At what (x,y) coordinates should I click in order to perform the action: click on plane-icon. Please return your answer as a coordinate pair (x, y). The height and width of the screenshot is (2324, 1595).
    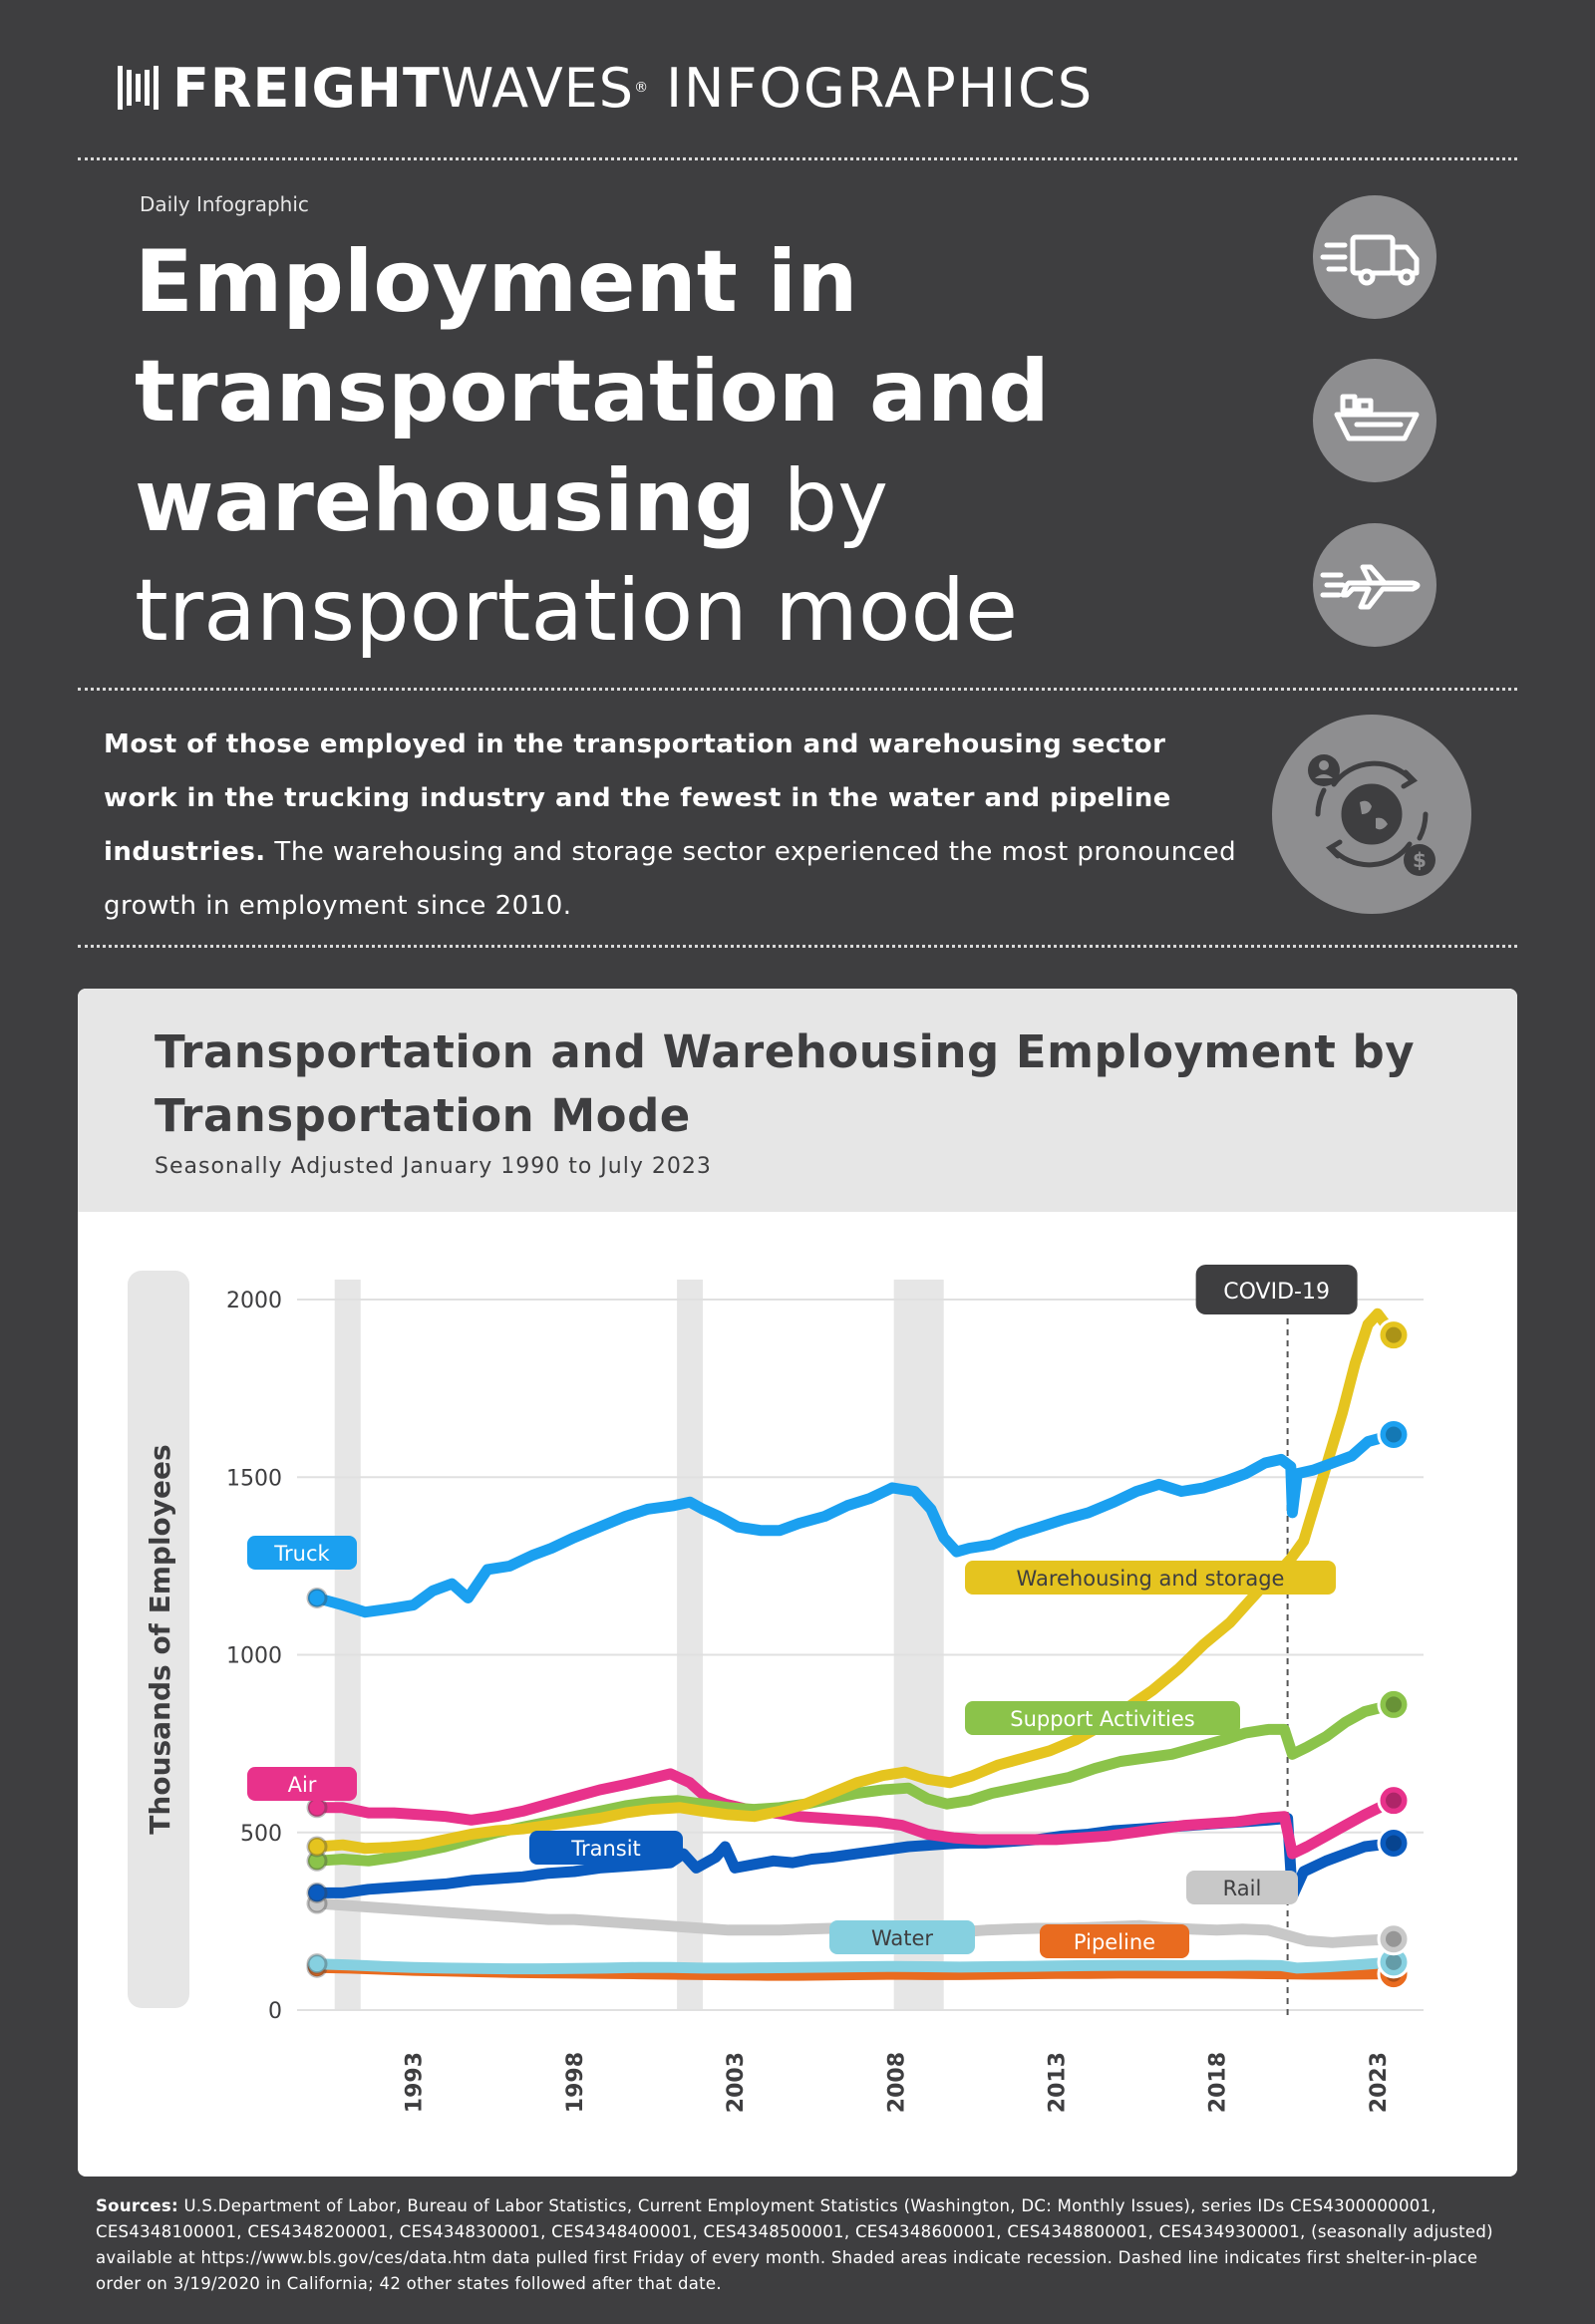
    Looking at the image, I should click on (1374, 585).